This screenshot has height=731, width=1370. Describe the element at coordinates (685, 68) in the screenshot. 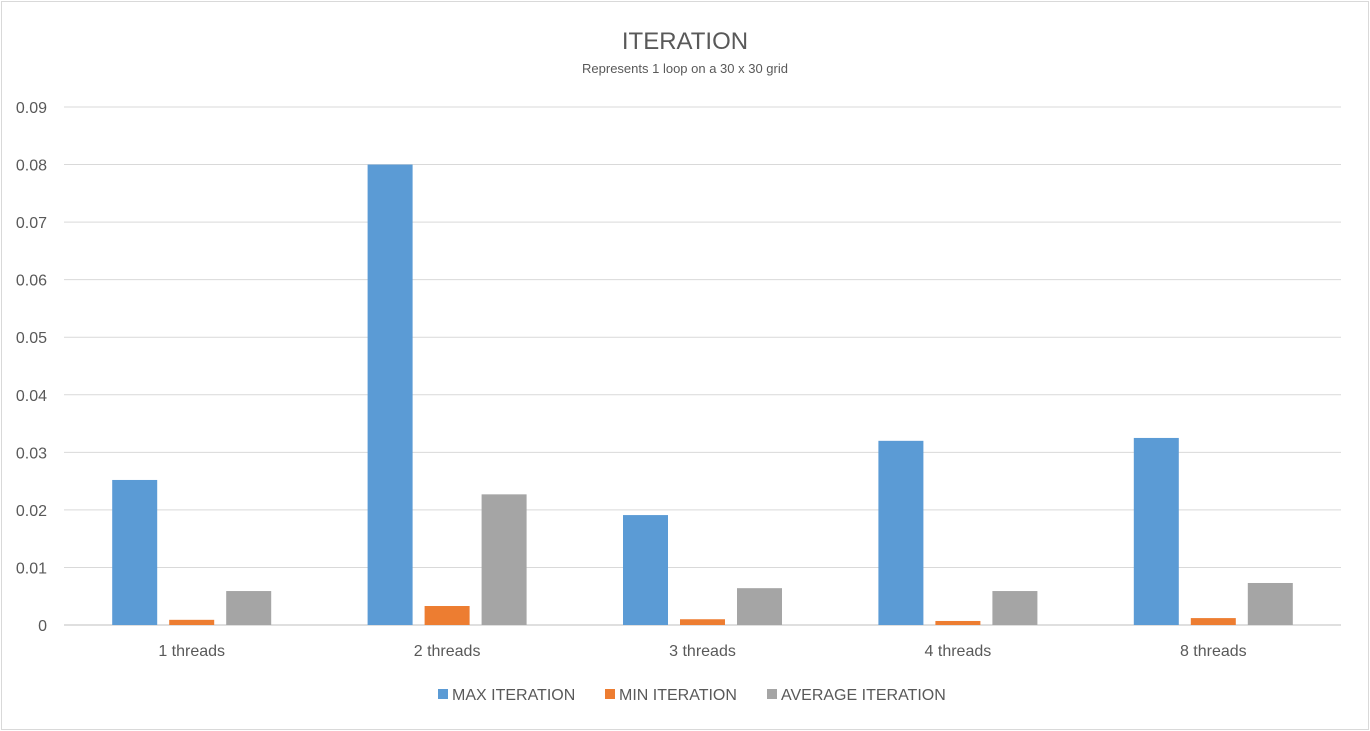

I see `chart-subtitle: Represents 1 loop on a 30 x 30 grid` at that location.